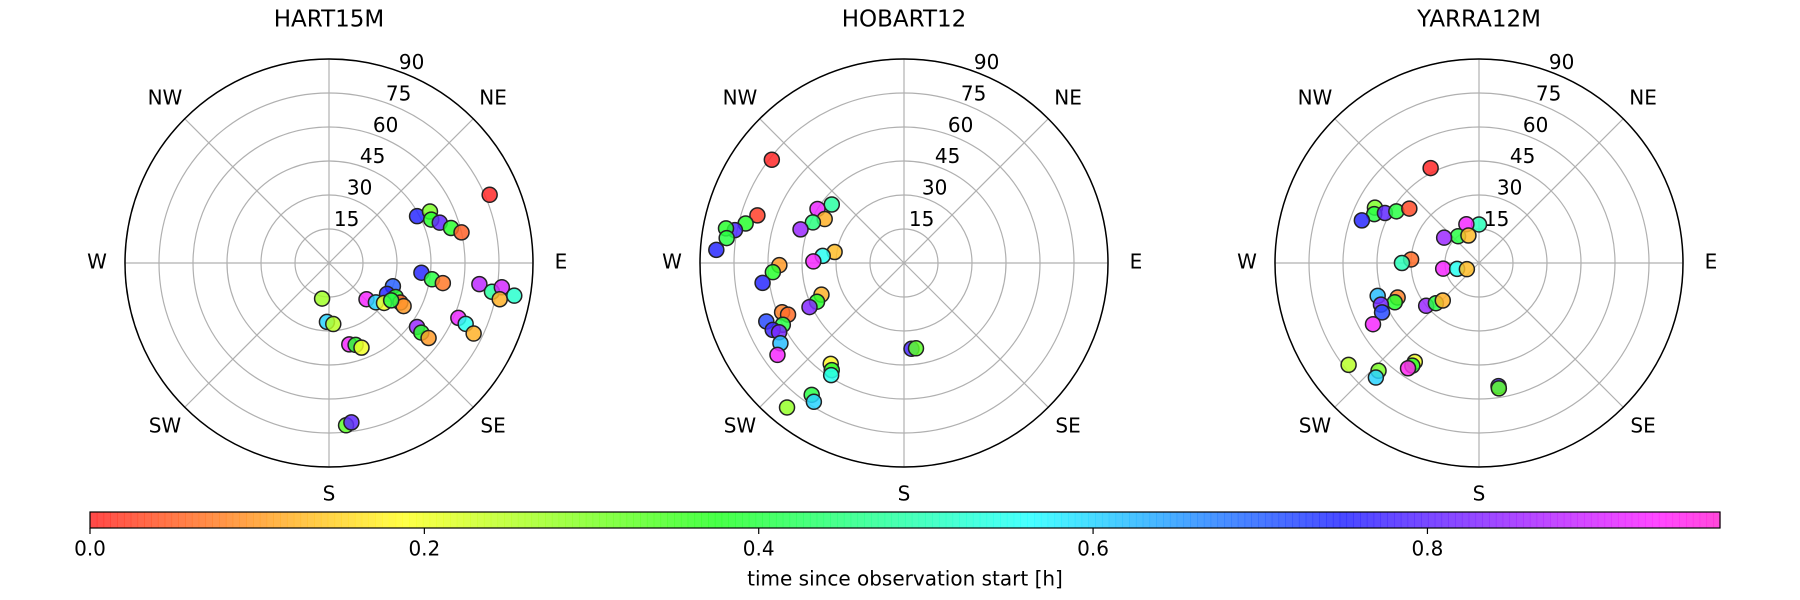  Describe the element at coordinates (90, 549) in the screenshot. I see `colorbar-tick-label: 0.0` at that location.